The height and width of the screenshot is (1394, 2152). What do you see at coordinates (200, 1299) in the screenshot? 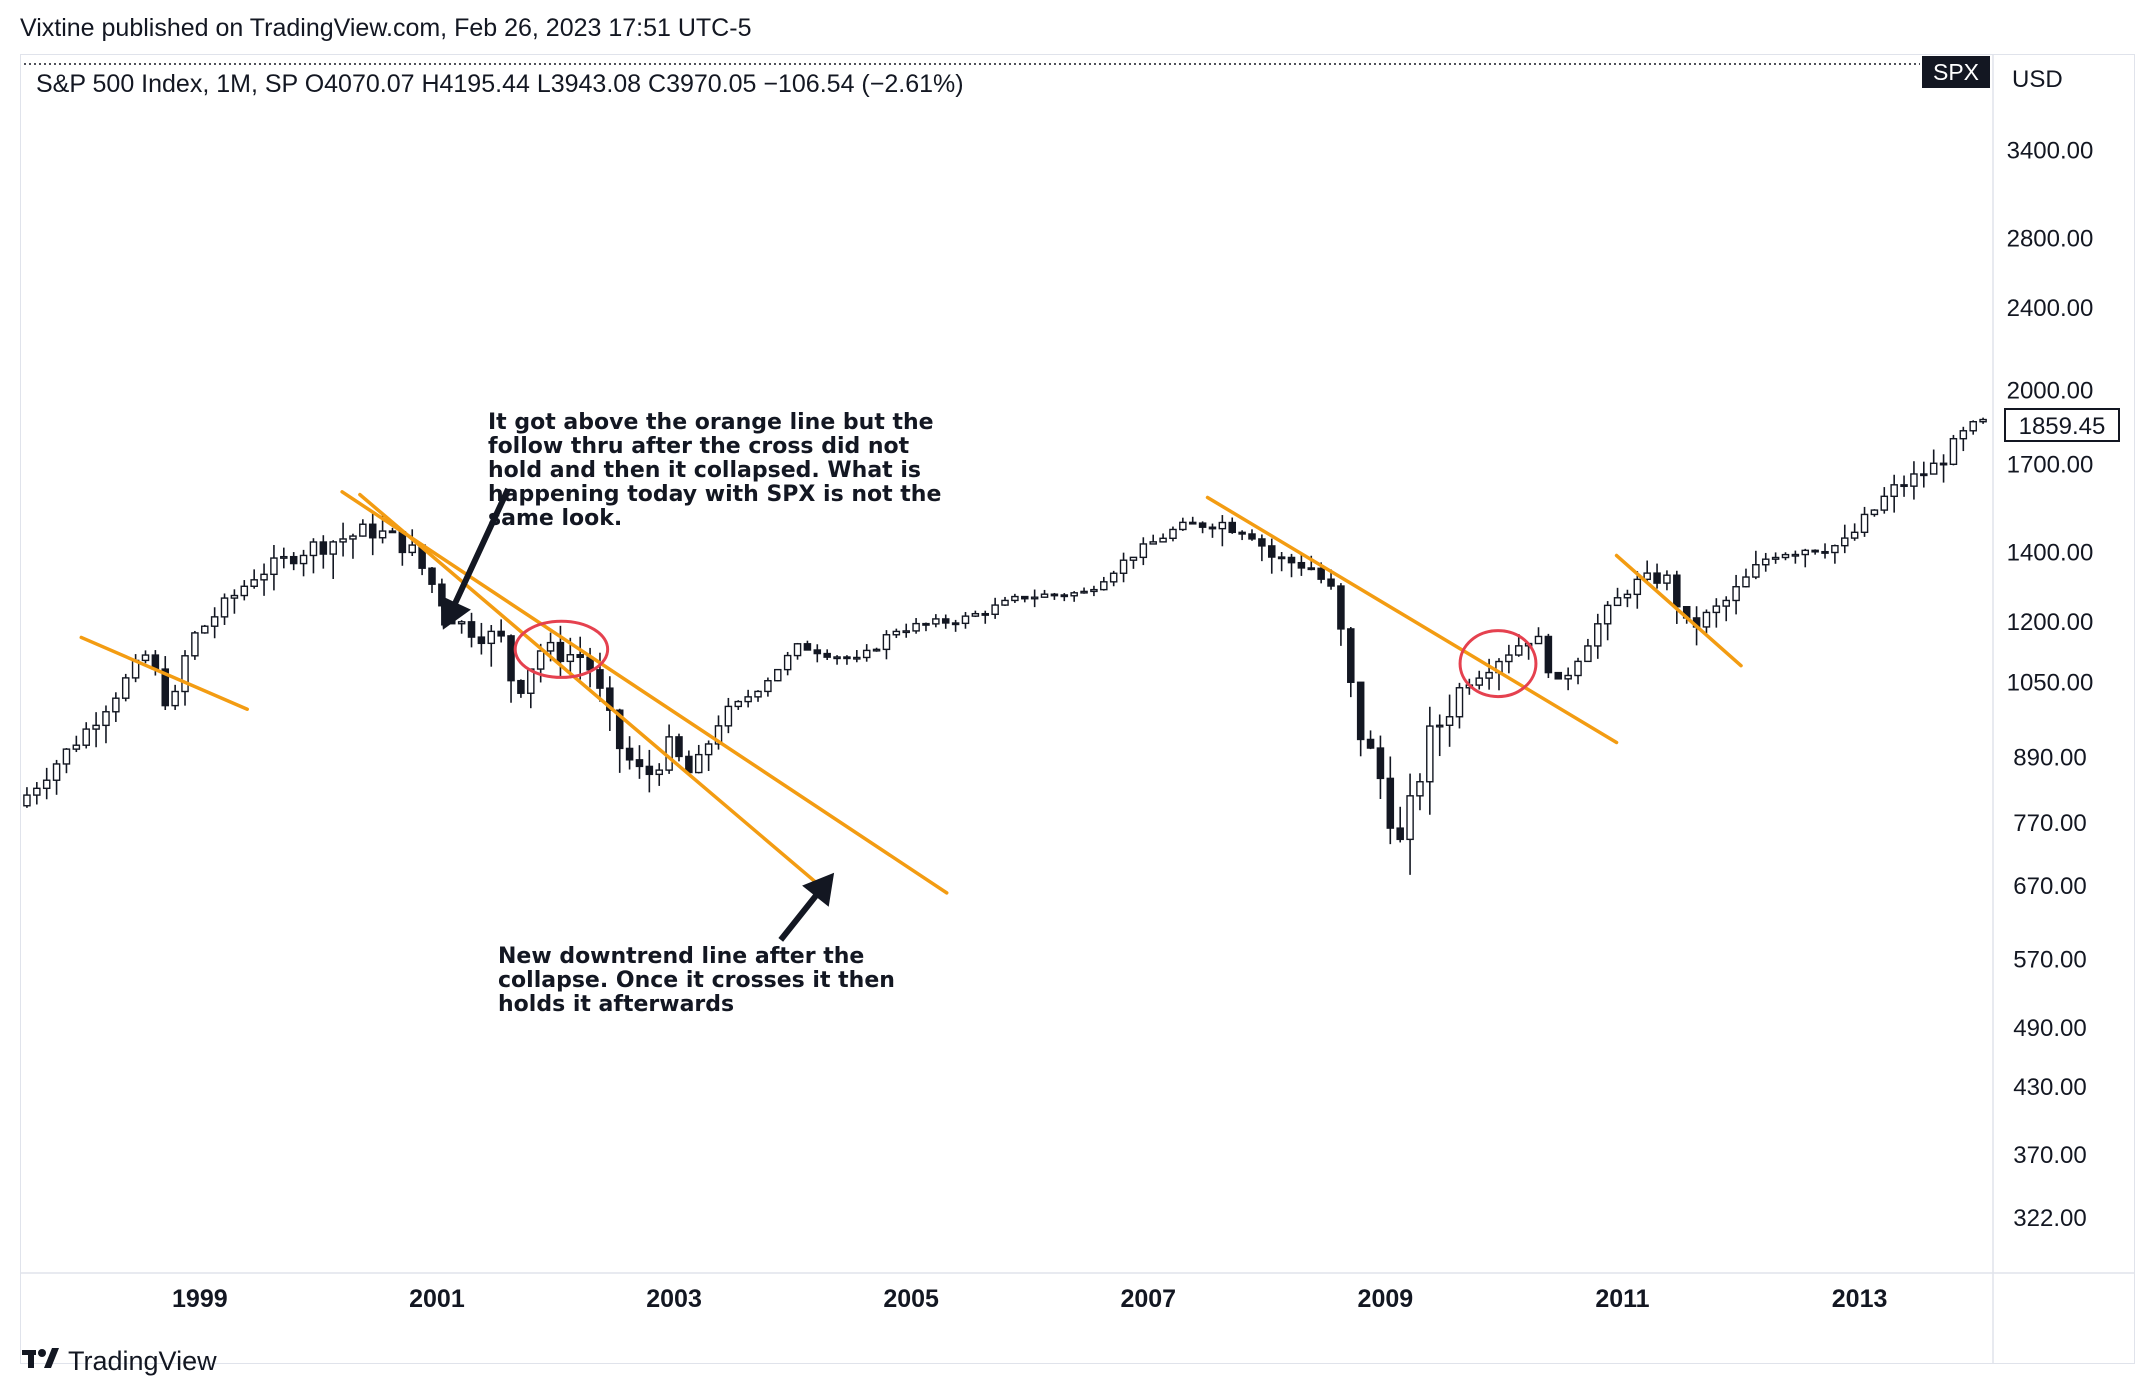
I see `year-tick-label: 1999` at bounding box center [200, 1299].